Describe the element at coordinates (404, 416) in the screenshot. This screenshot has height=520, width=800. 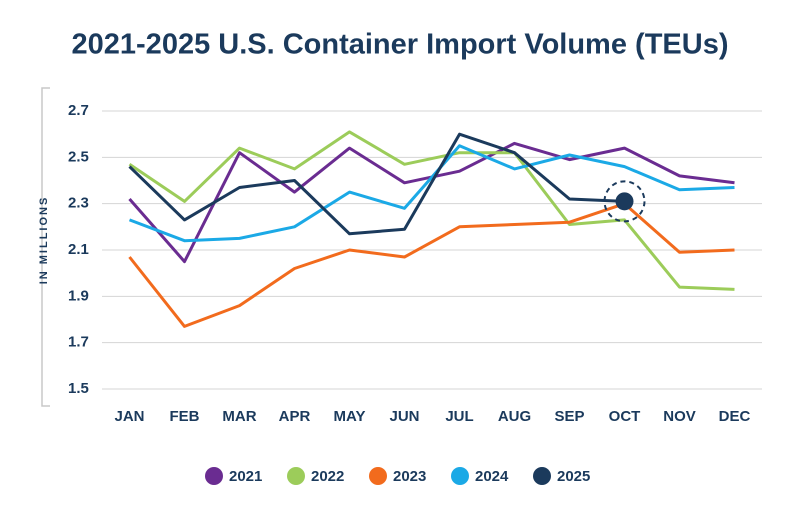
I see `x-tick-label: JUN` at that location.